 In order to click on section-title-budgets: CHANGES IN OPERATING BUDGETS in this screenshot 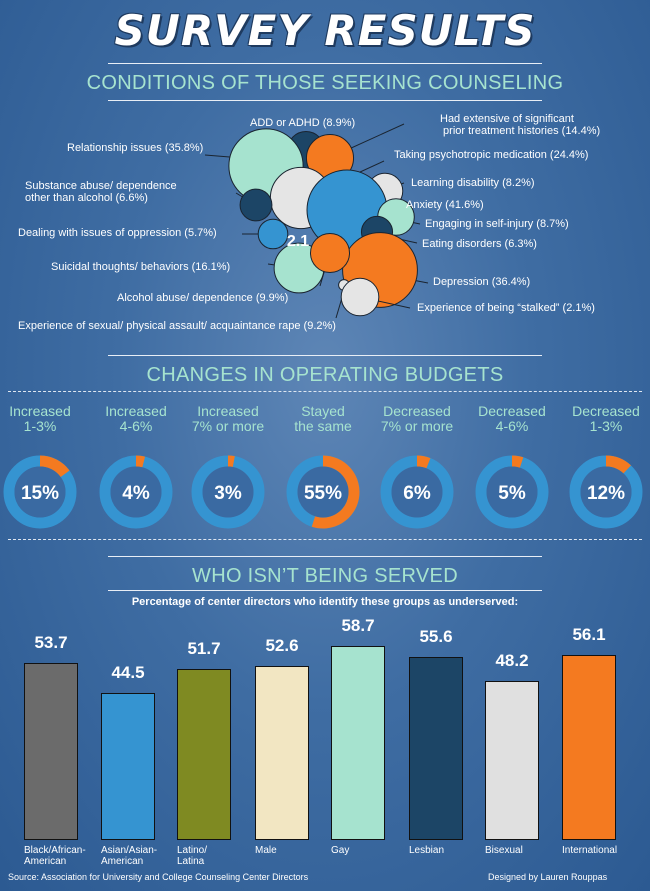, I will do `click(325, 375)`.